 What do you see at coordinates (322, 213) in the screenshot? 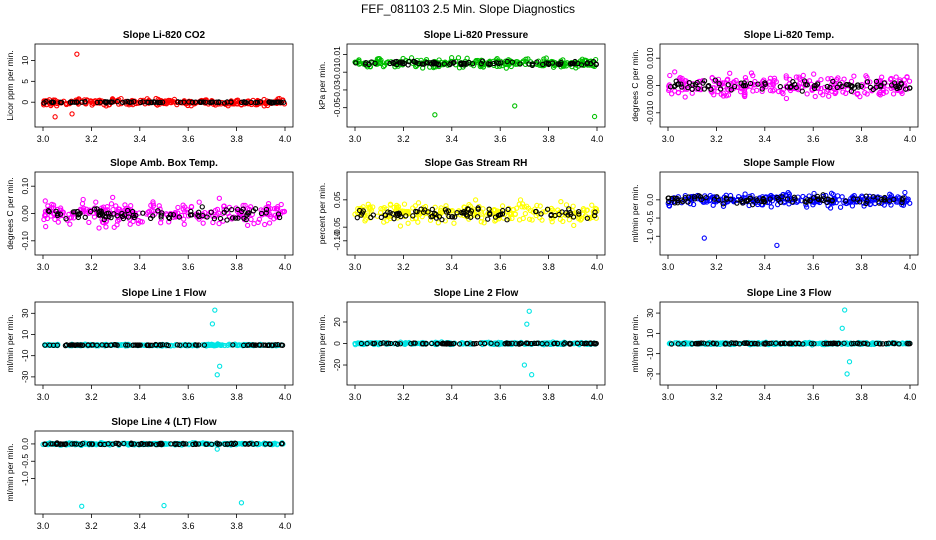
I see `y-axis-label: percent per min.` at bounding box center [322, 213].